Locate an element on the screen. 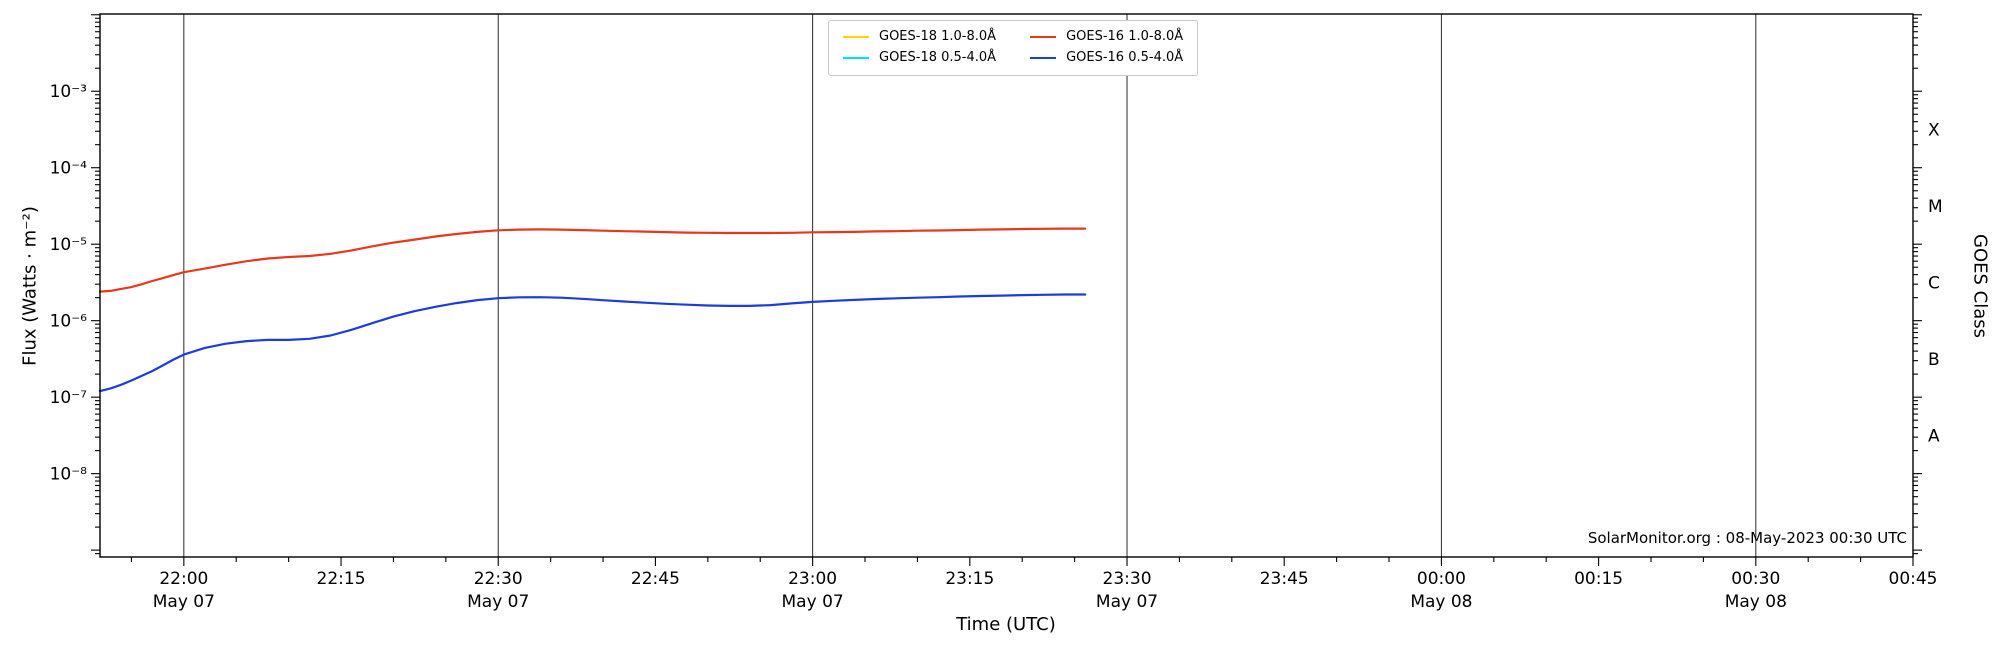  legend-line-goes16-short-icon is located at coordinates (1043, 58).